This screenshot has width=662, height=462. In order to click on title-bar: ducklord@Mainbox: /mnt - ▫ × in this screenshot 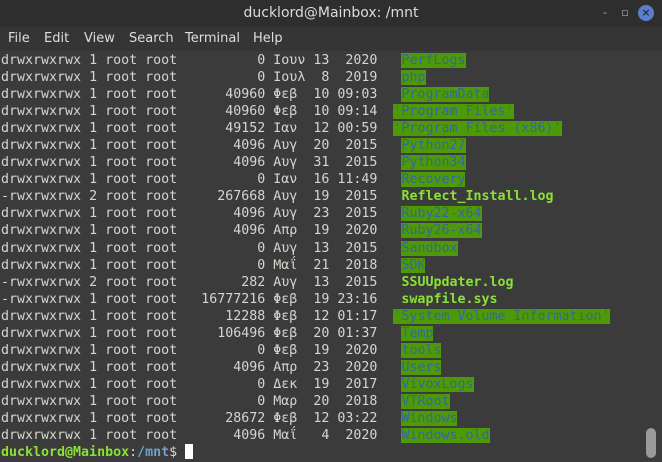, I will do `click(331, 13)`.